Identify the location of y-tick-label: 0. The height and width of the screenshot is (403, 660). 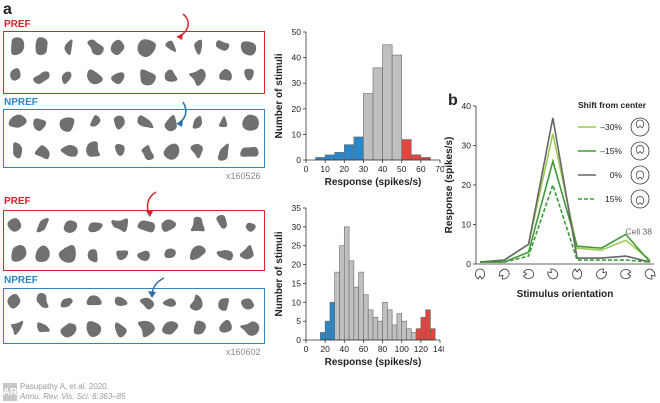
(298, 160).